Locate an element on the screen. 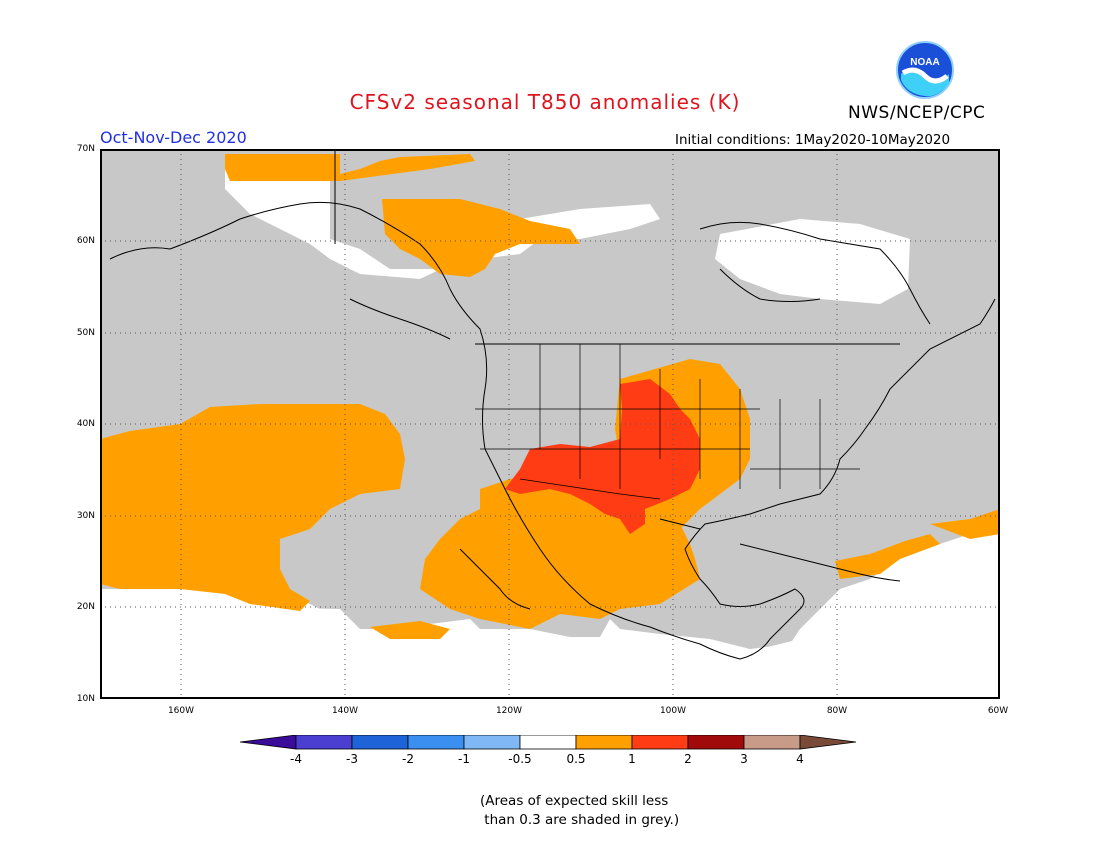 The width and height of the screenshot is (1100, 850). lat-label-40n: 40N is located at coordinates (85, 424).